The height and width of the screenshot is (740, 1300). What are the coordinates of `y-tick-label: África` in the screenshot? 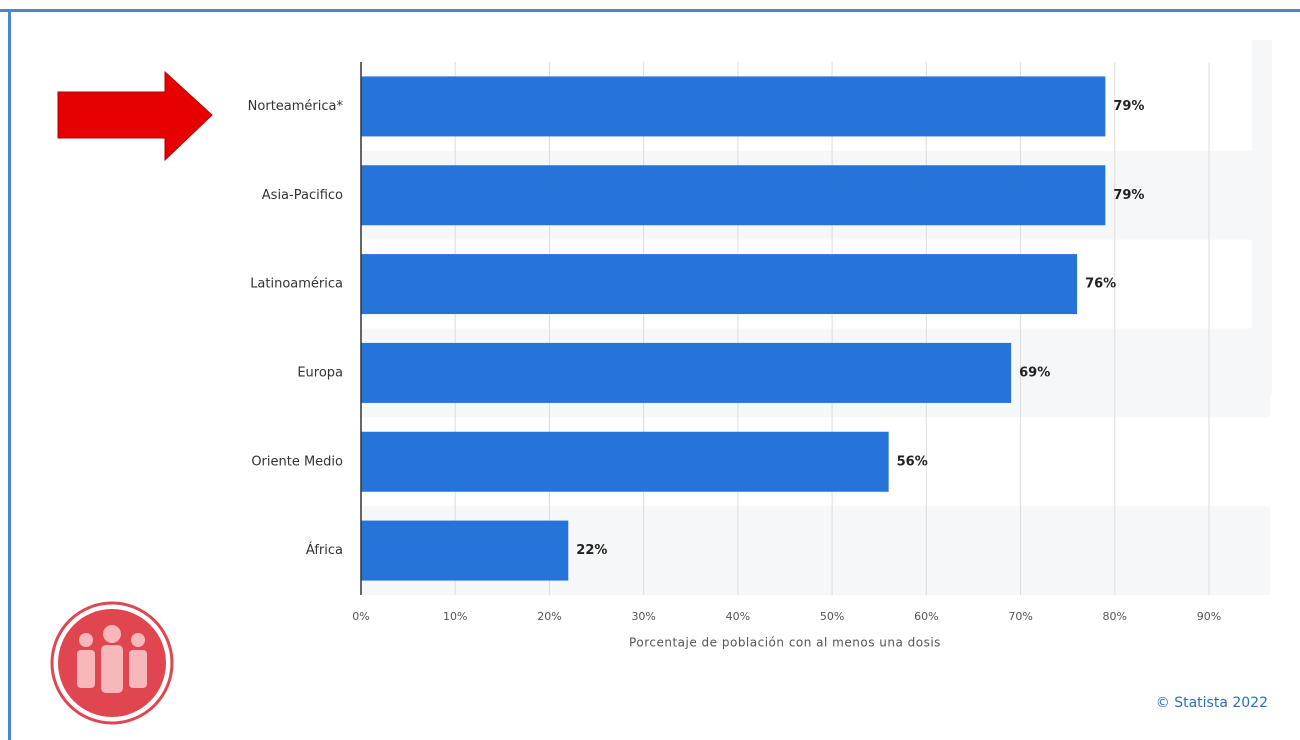 It's located at (324, 550).